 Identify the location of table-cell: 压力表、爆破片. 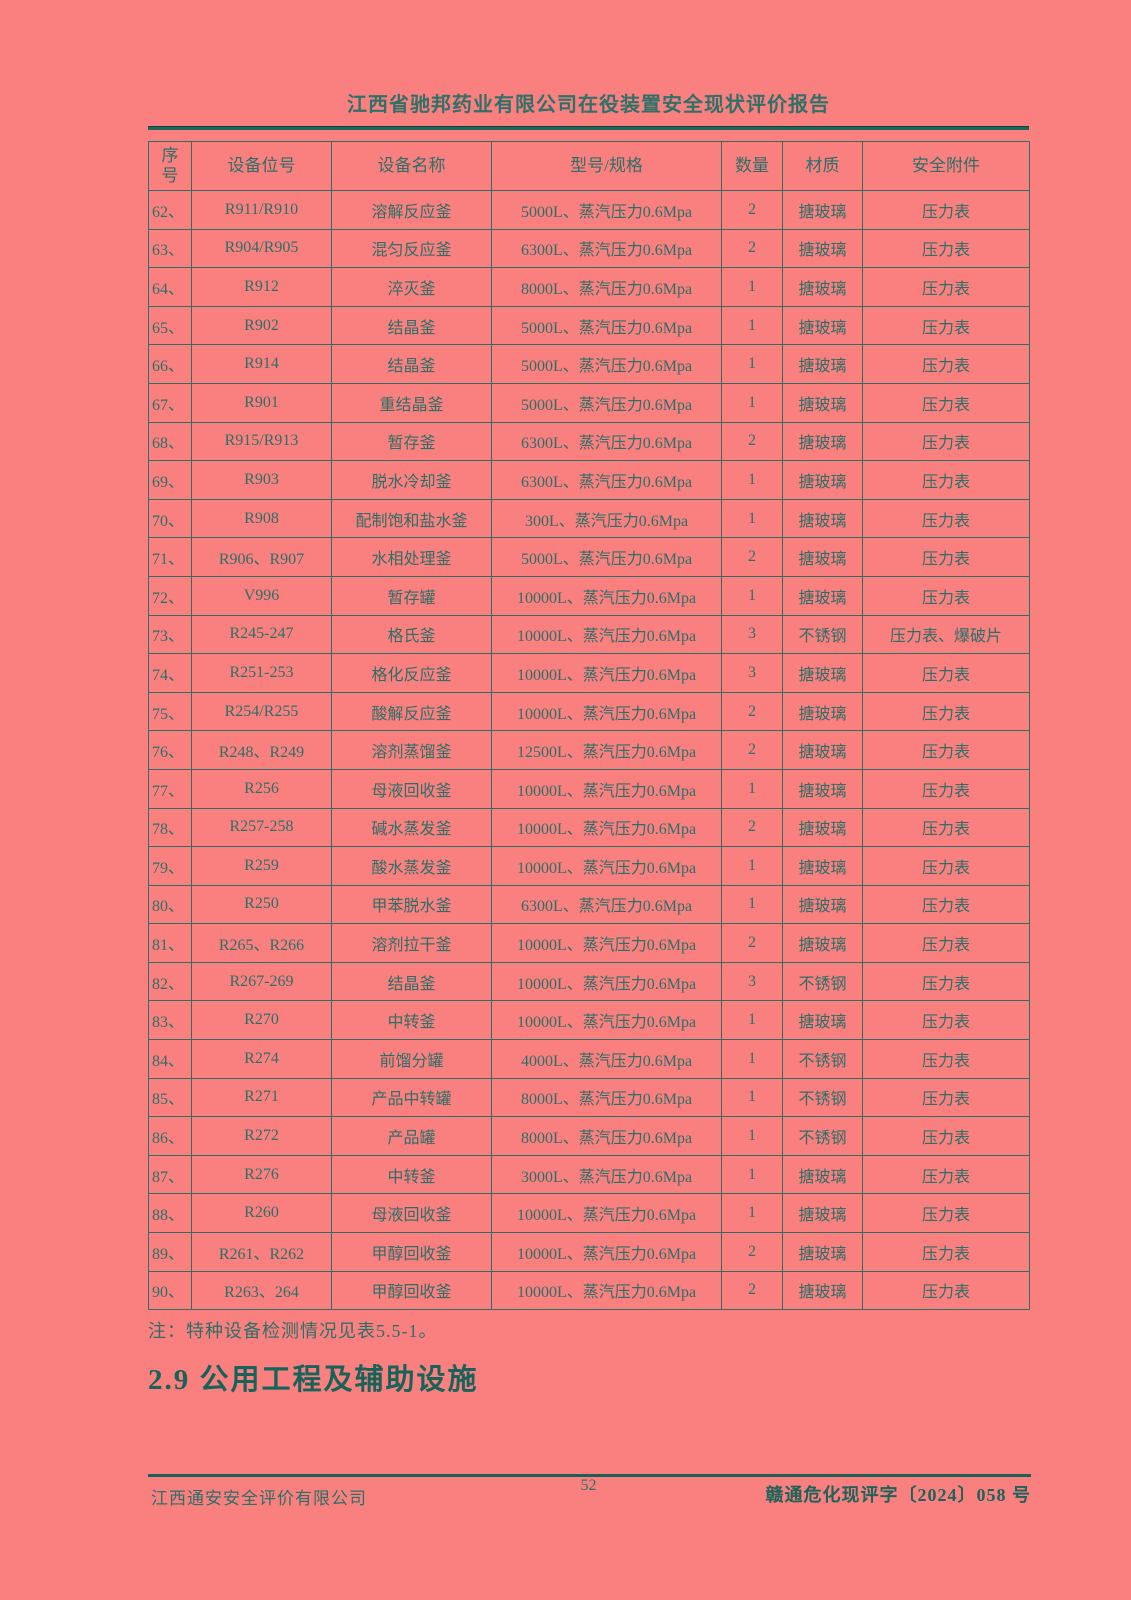
(946, 634).